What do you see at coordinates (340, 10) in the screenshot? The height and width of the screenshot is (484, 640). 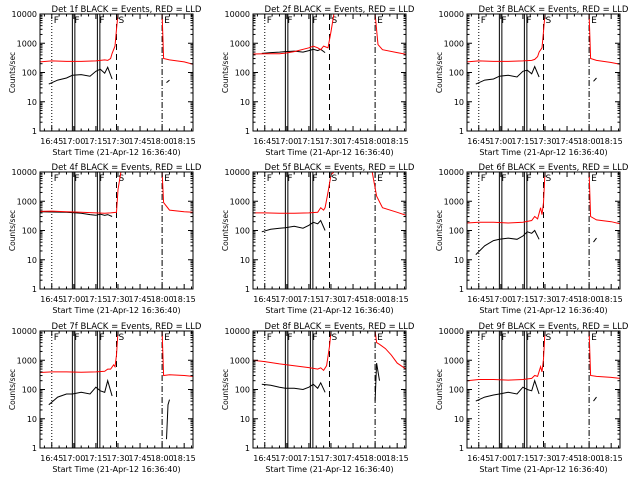 I see `panel-title: Det 2f BLACK = Events, RED = LLD` at bounding box center [340, 10].